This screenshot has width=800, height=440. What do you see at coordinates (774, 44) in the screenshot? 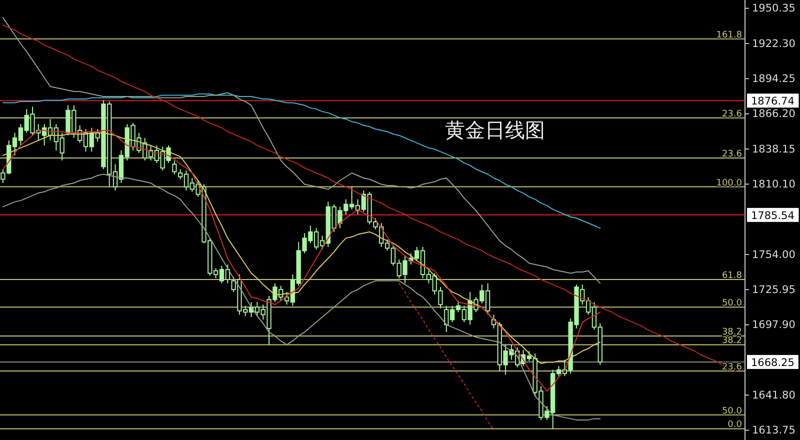
I see `y-tick-label: 1922.30` at bounding box center [774, 44].